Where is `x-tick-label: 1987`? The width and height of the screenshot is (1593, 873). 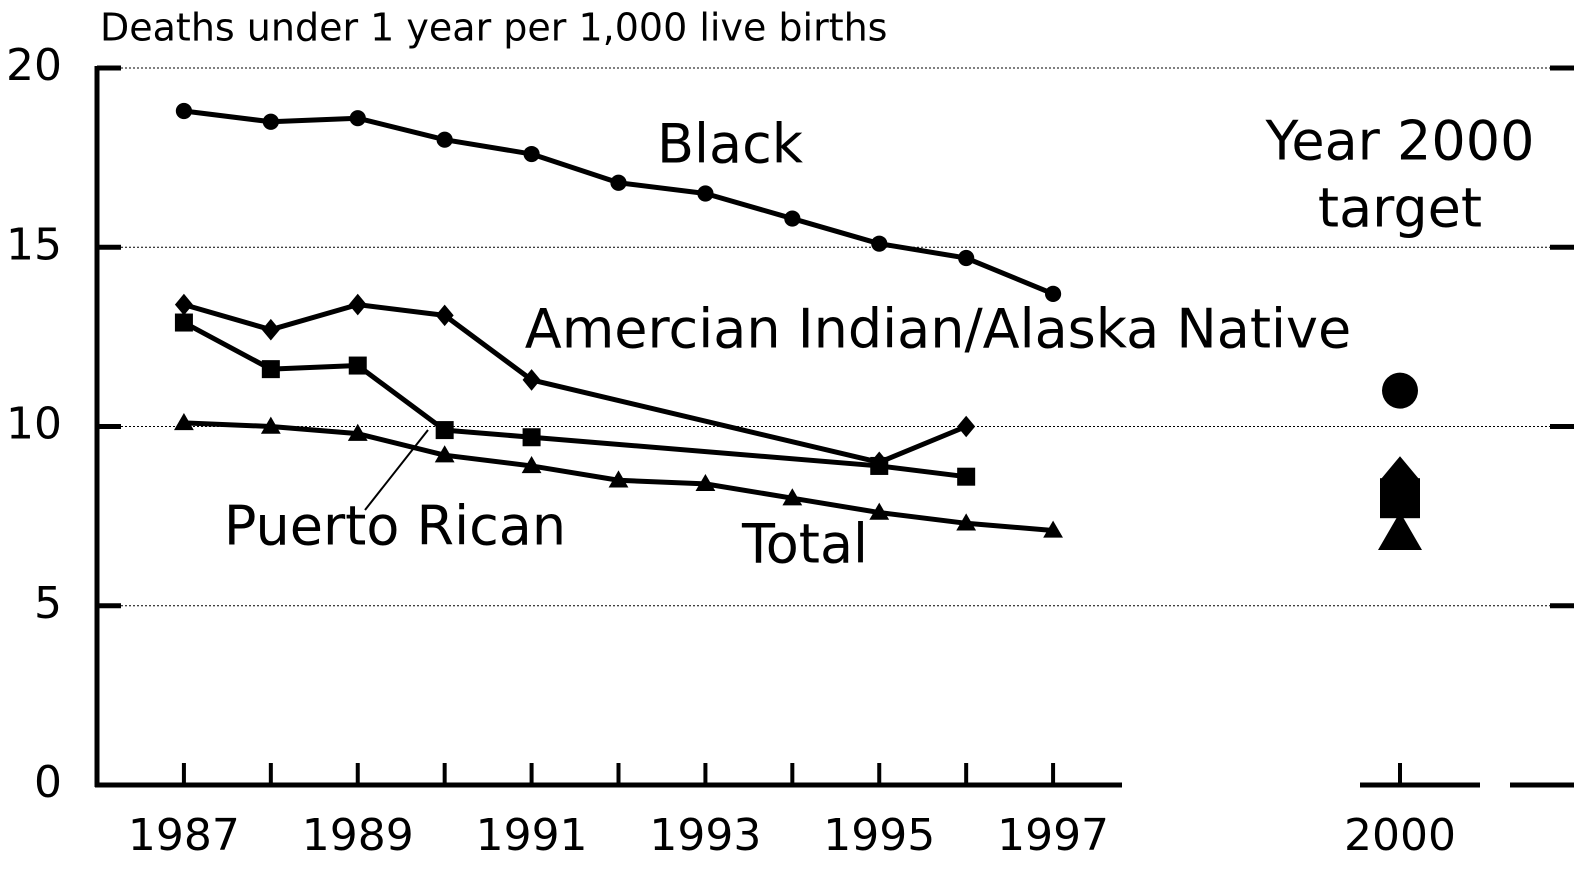 x-tick-label: 1987 is located at coordinates (184, 835).